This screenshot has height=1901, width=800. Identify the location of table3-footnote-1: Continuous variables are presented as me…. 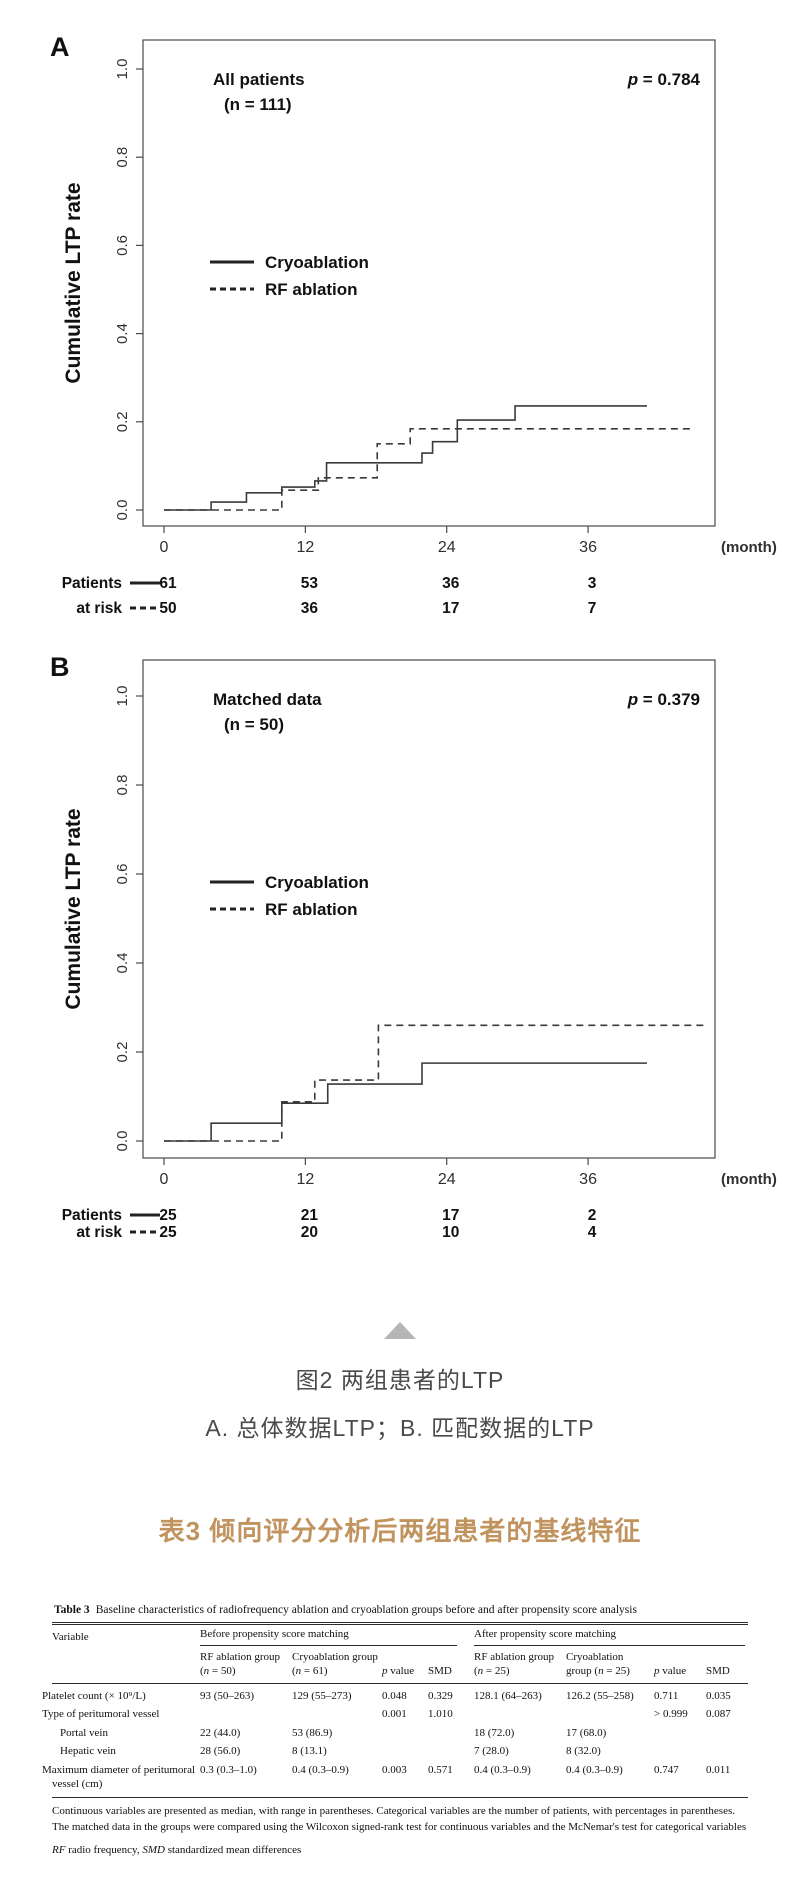
(399, 1818).